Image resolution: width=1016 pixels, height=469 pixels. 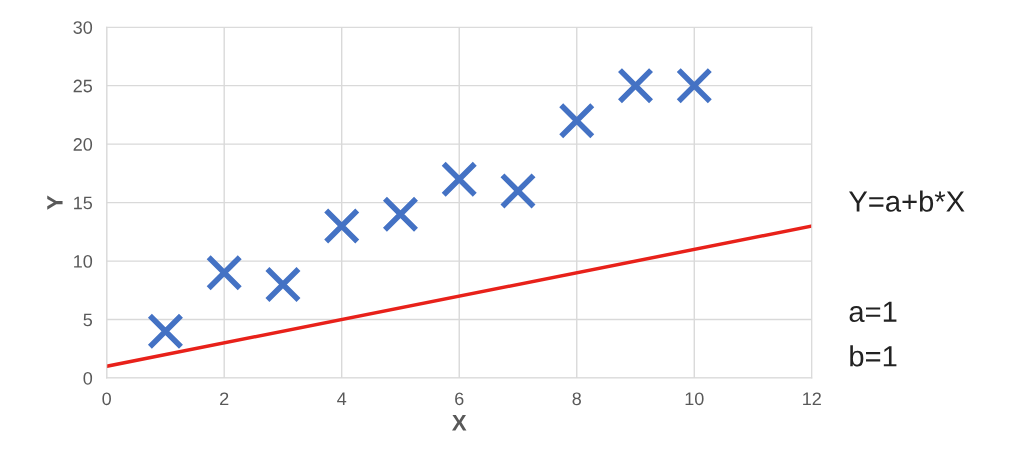 What do you see at coordinates (459, 423) in the screenshot?
I see `x-axis-title: X` at bounding box center [459, 423].